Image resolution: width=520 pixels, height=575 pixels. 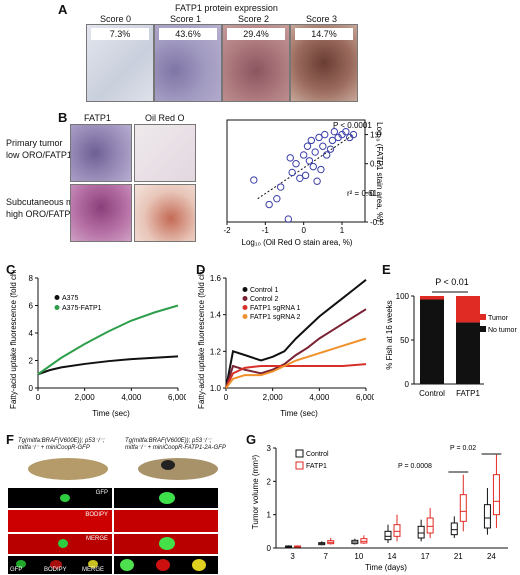 What do you see at coordinates (372, 193) in the screenshot?
I see `b-ytick-label: 0` at bounding box center [372, 193].